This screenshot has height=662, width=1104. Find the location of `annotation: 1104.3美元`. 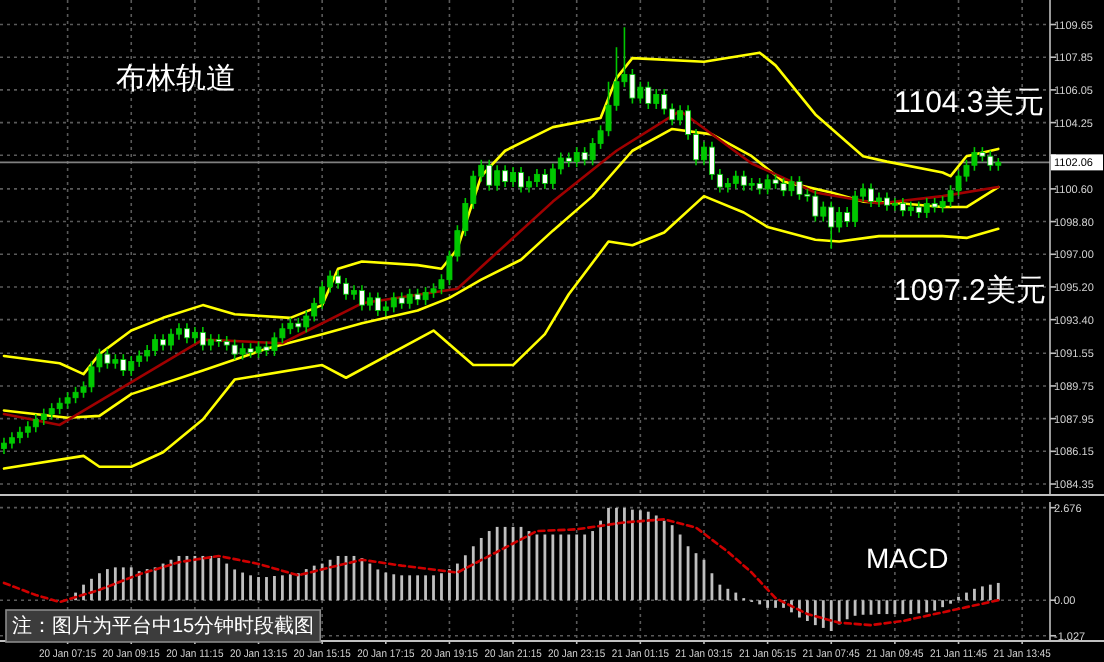

annotation: 1104.3美元 is located at coordinates (969, 103).